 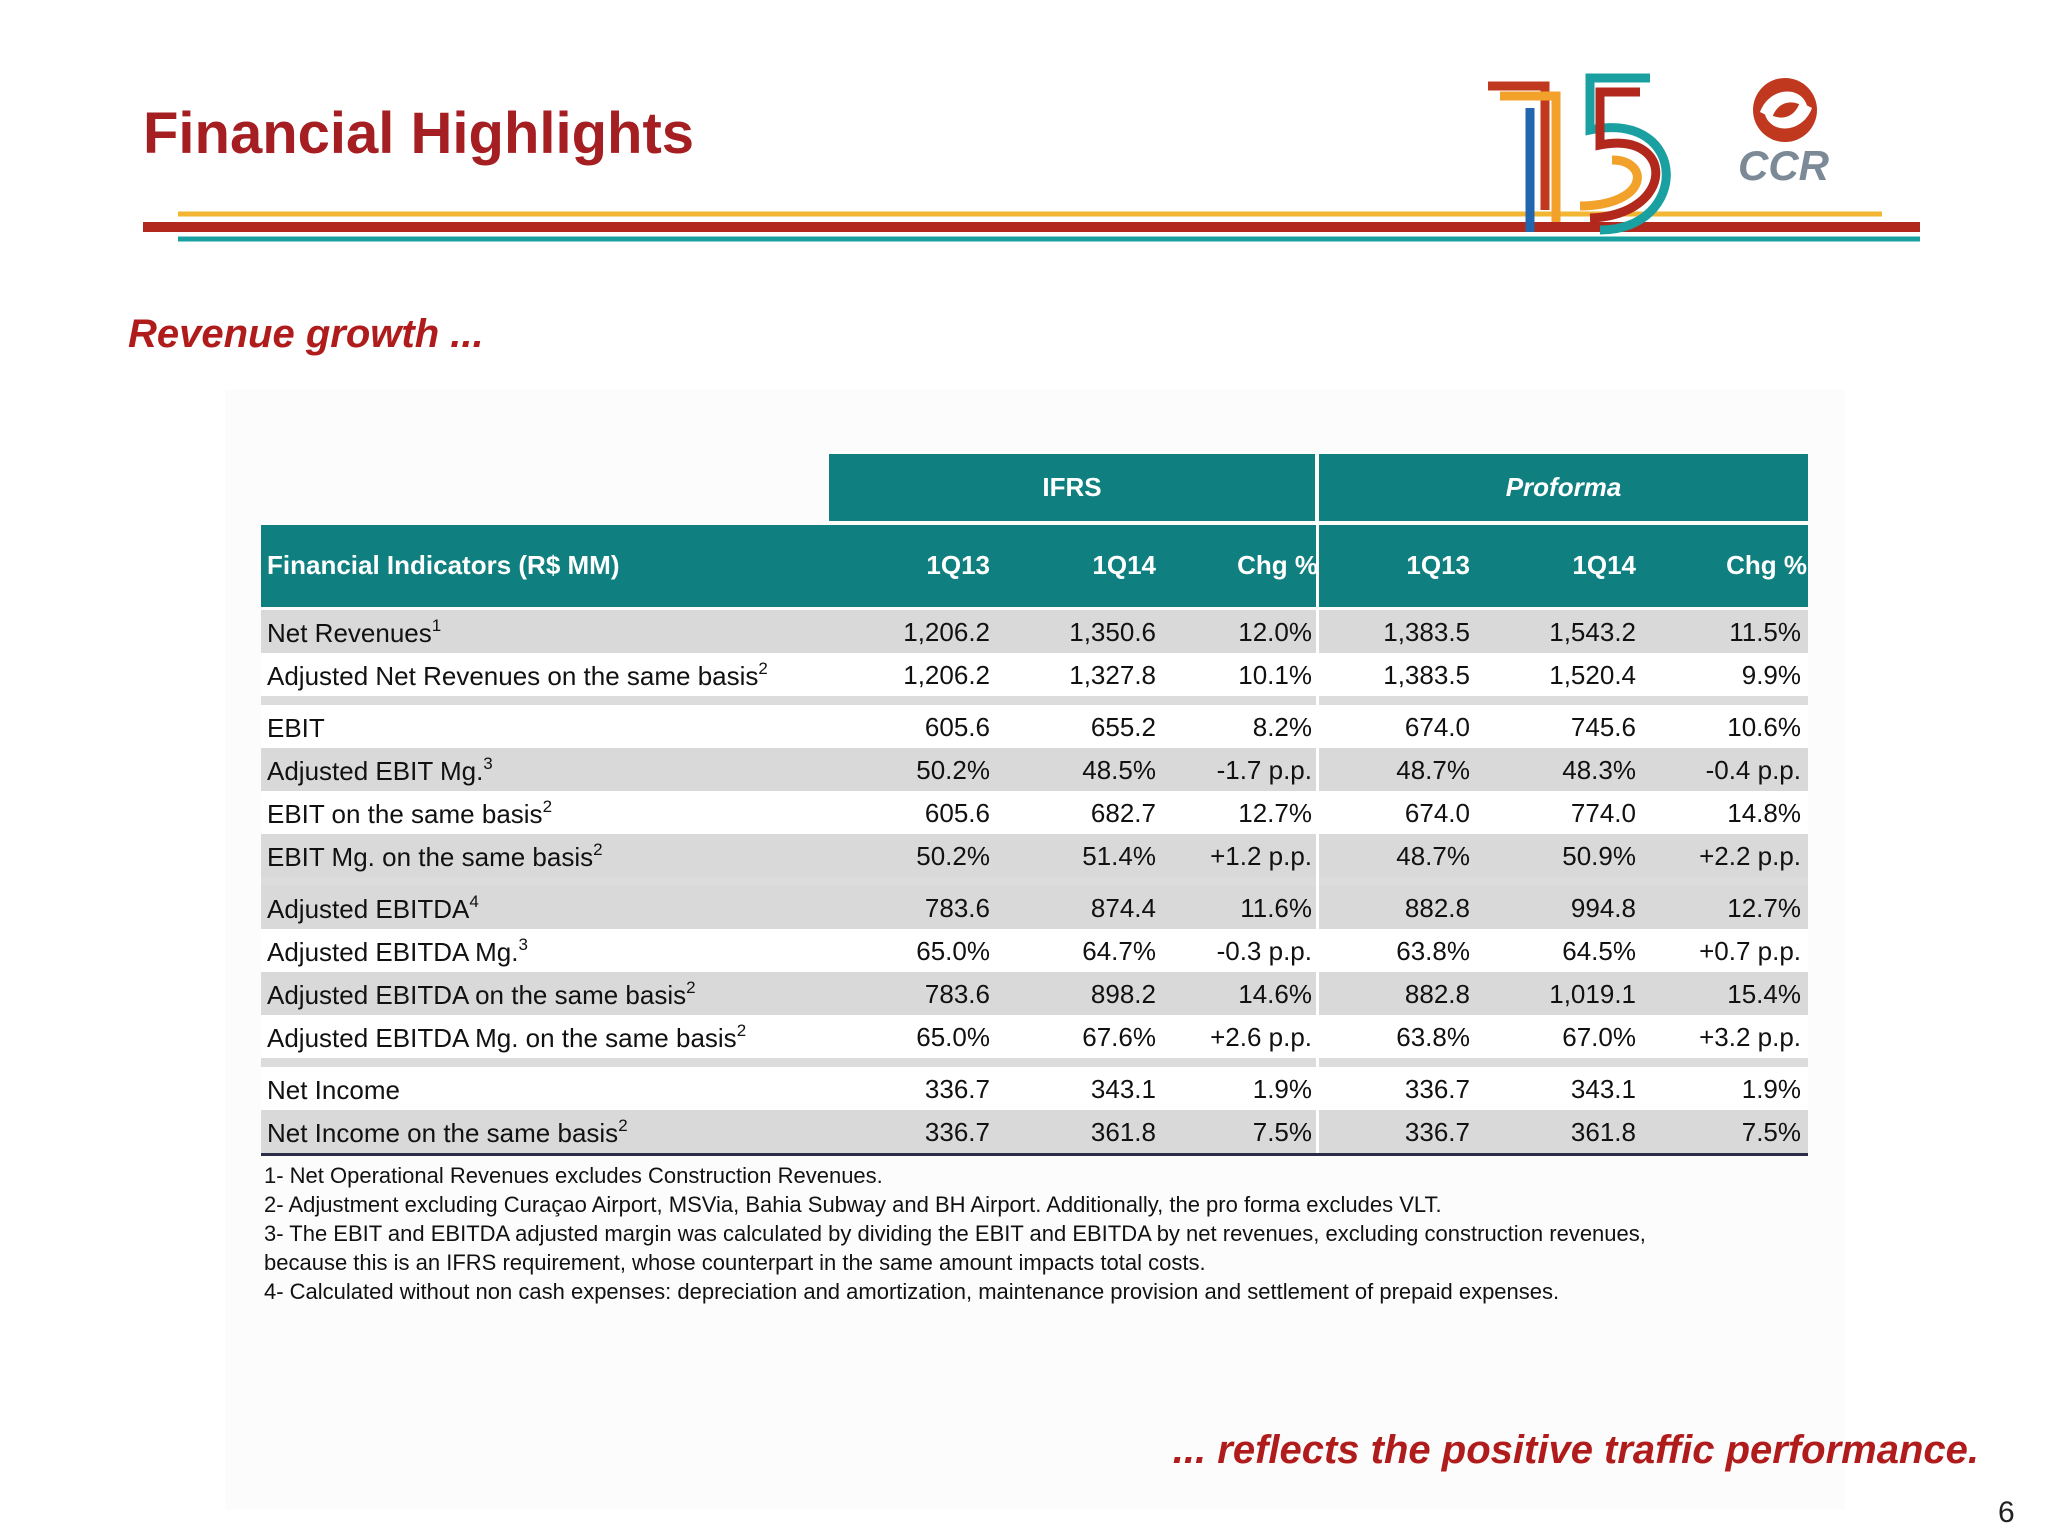 I want to click on cell-value: 9.9%, so click(x=1771, y=675).